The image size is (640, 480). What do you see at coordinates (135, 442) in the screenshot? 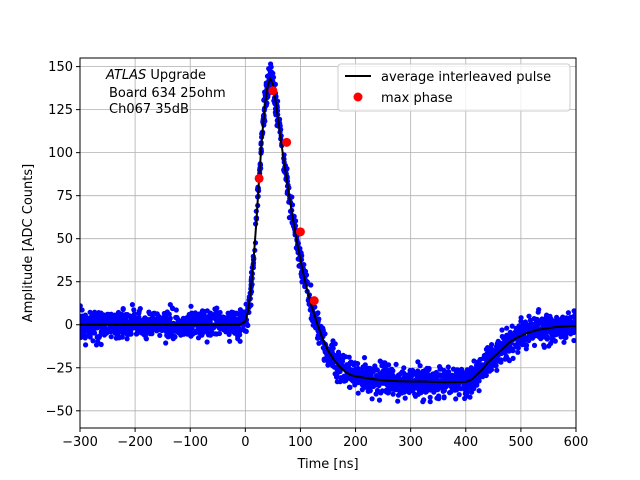
I see `x-tick-label: −200` at bounding box center [135, 442].